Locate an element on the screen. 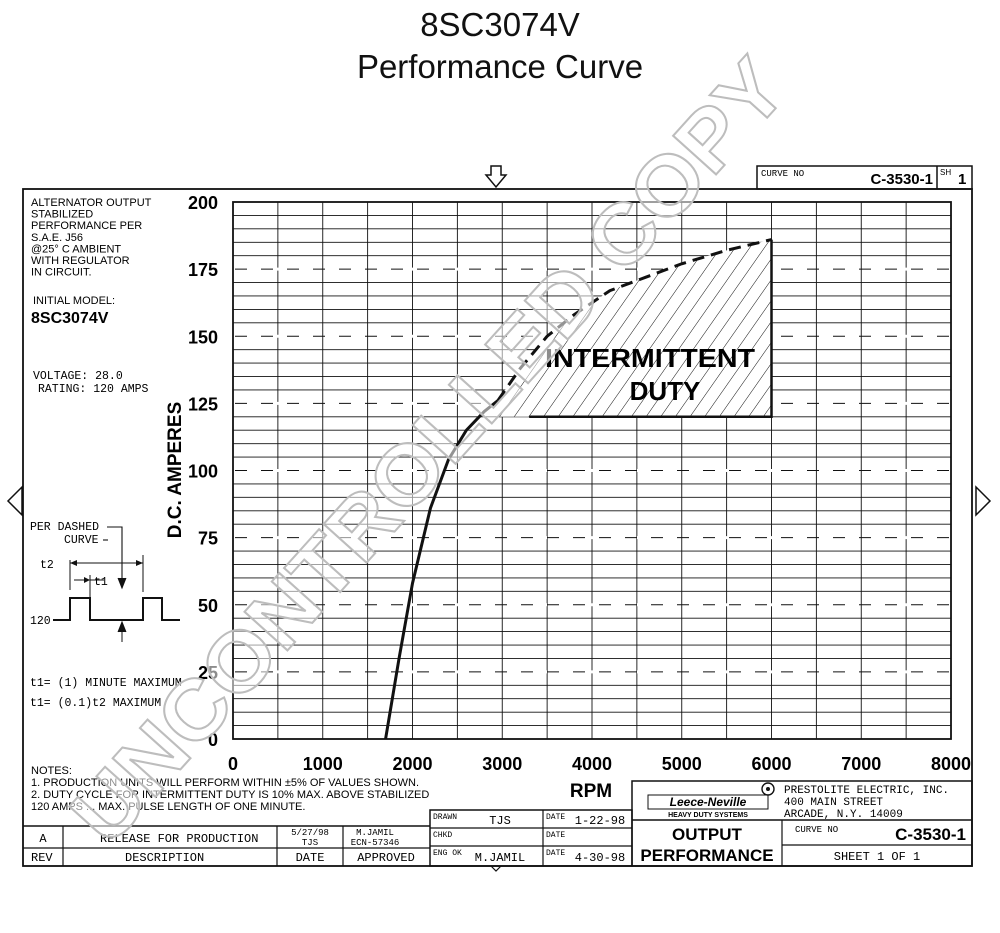  curve-box-value: C-3530-1 is located at coordinates (901, 179).